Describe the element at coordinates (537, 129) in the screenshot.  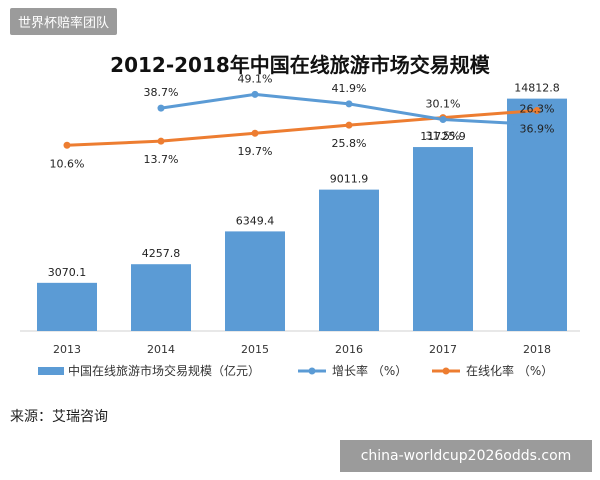
I see `online-rate-label: 36.9%` at that location.